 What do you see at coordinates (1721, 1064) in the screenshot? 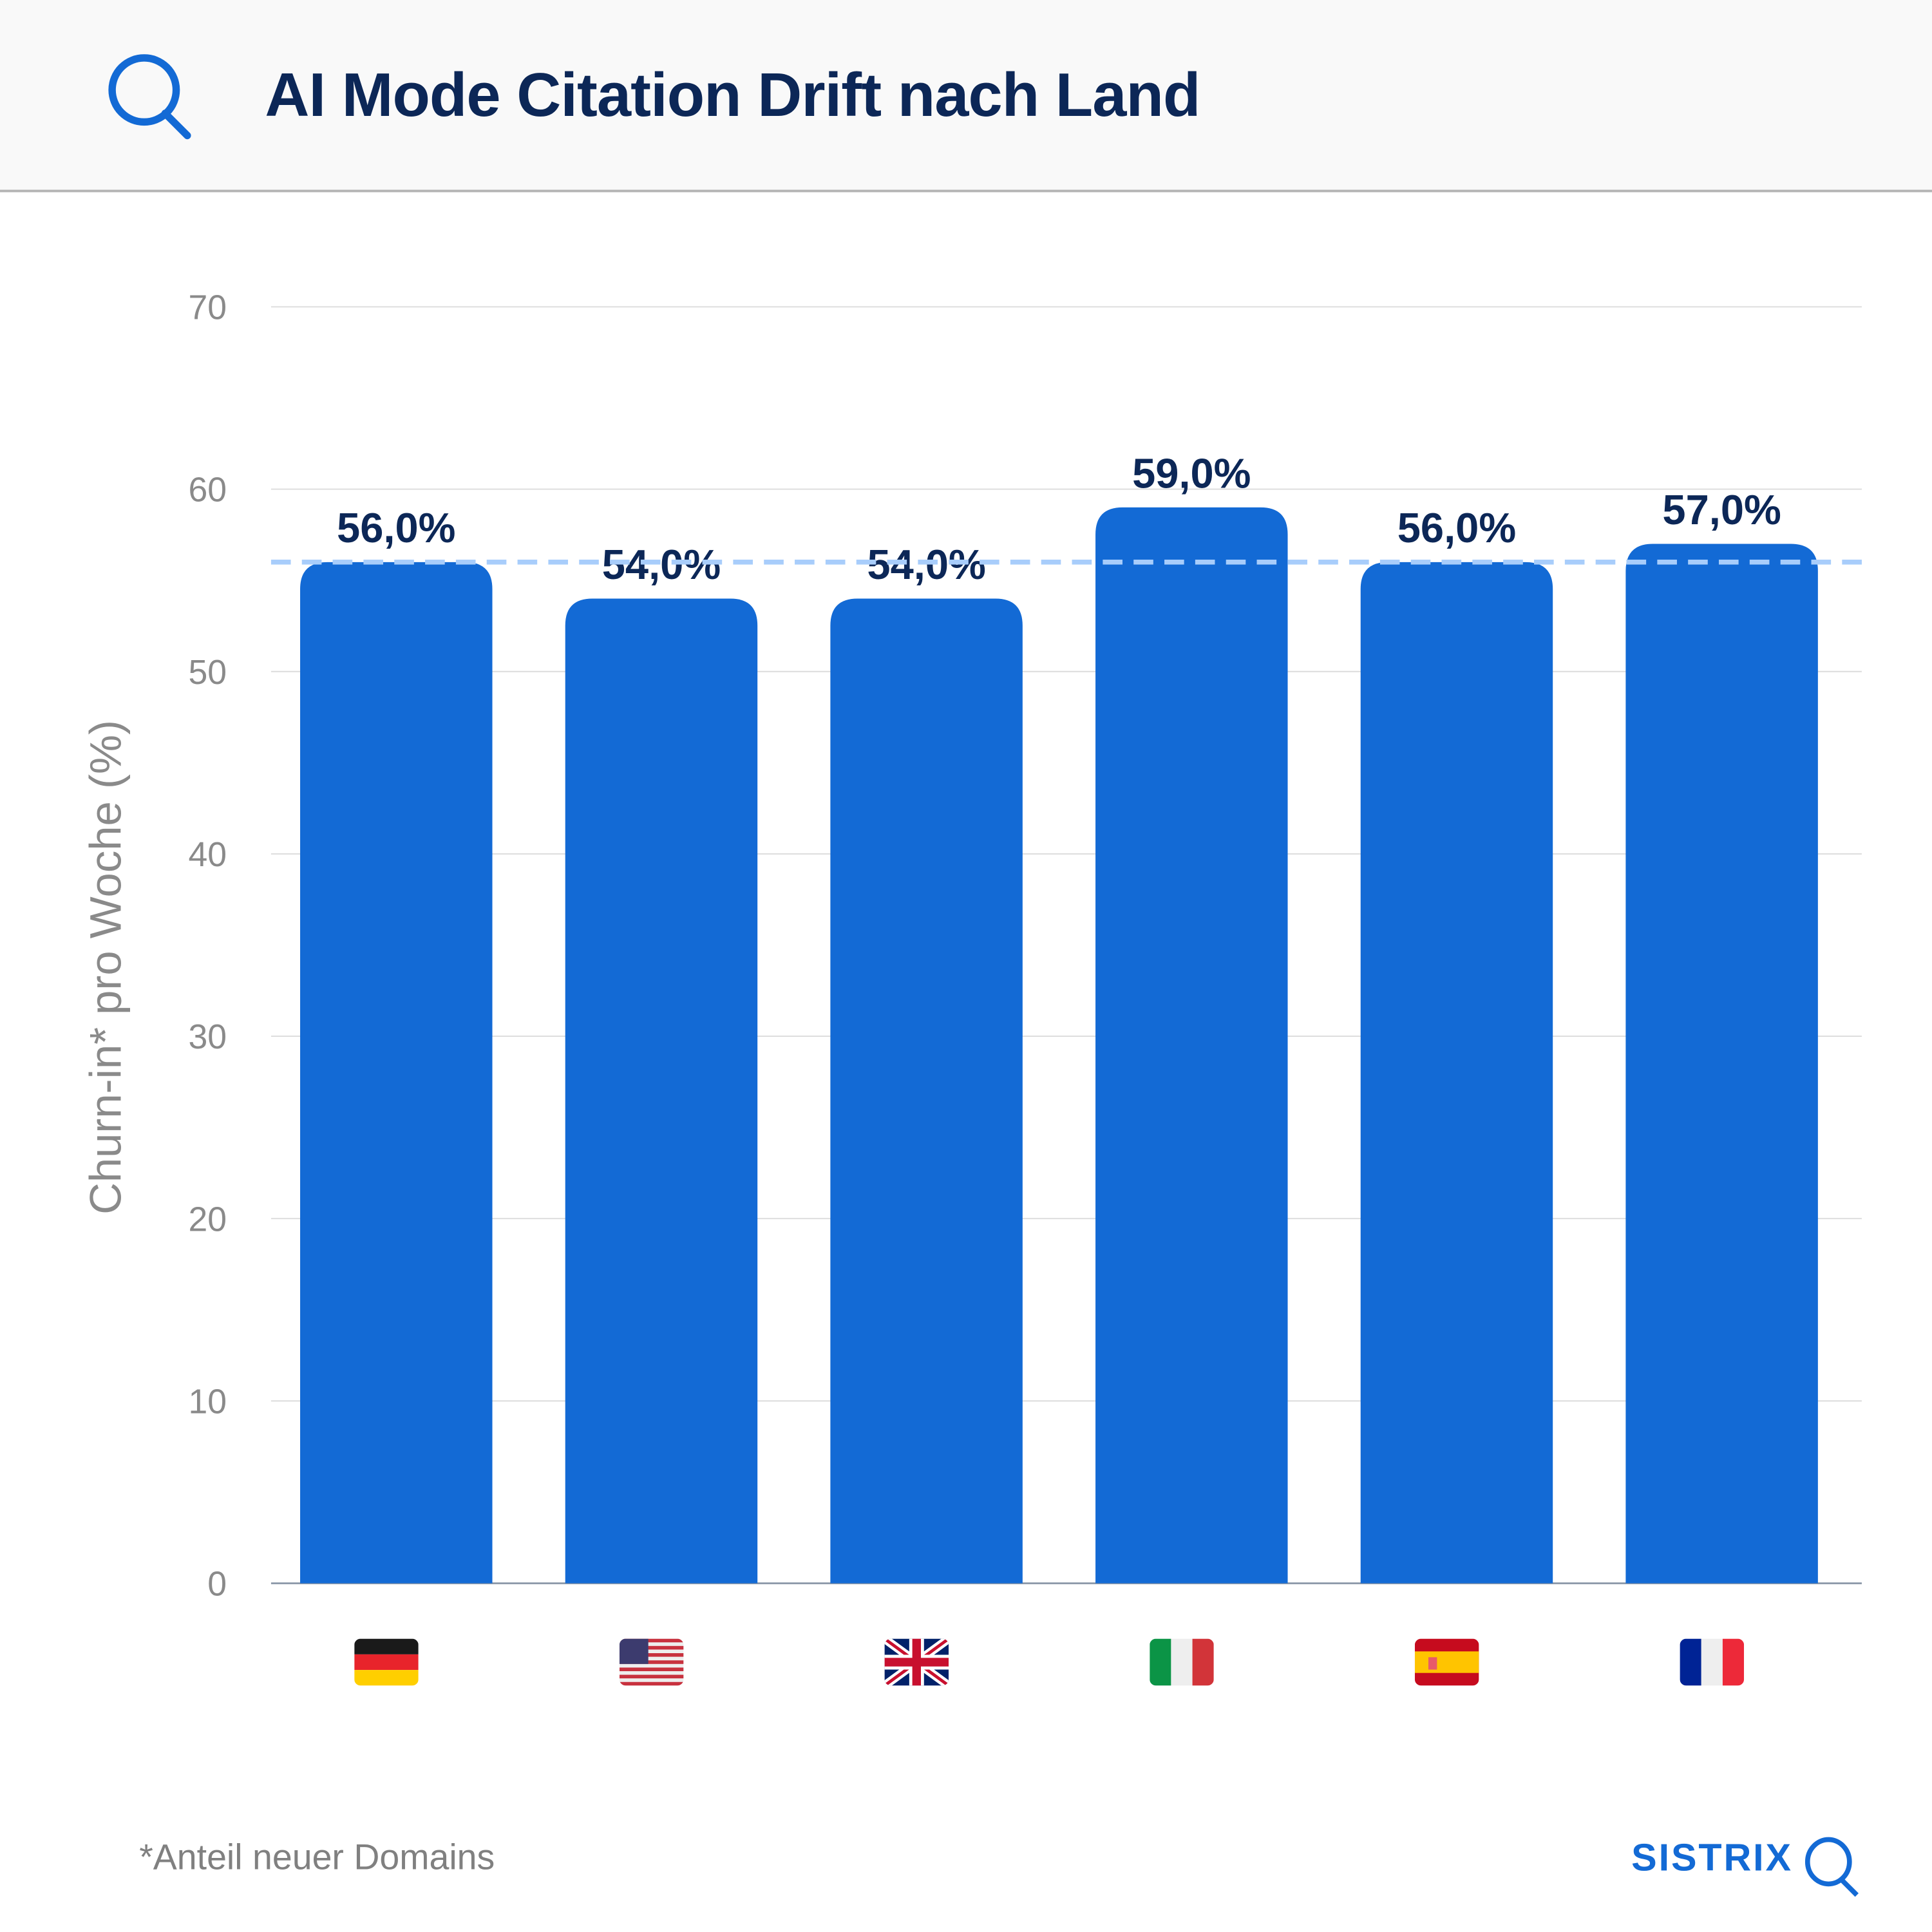
I see `bar-fr` at bounding box center [1721, 1064].